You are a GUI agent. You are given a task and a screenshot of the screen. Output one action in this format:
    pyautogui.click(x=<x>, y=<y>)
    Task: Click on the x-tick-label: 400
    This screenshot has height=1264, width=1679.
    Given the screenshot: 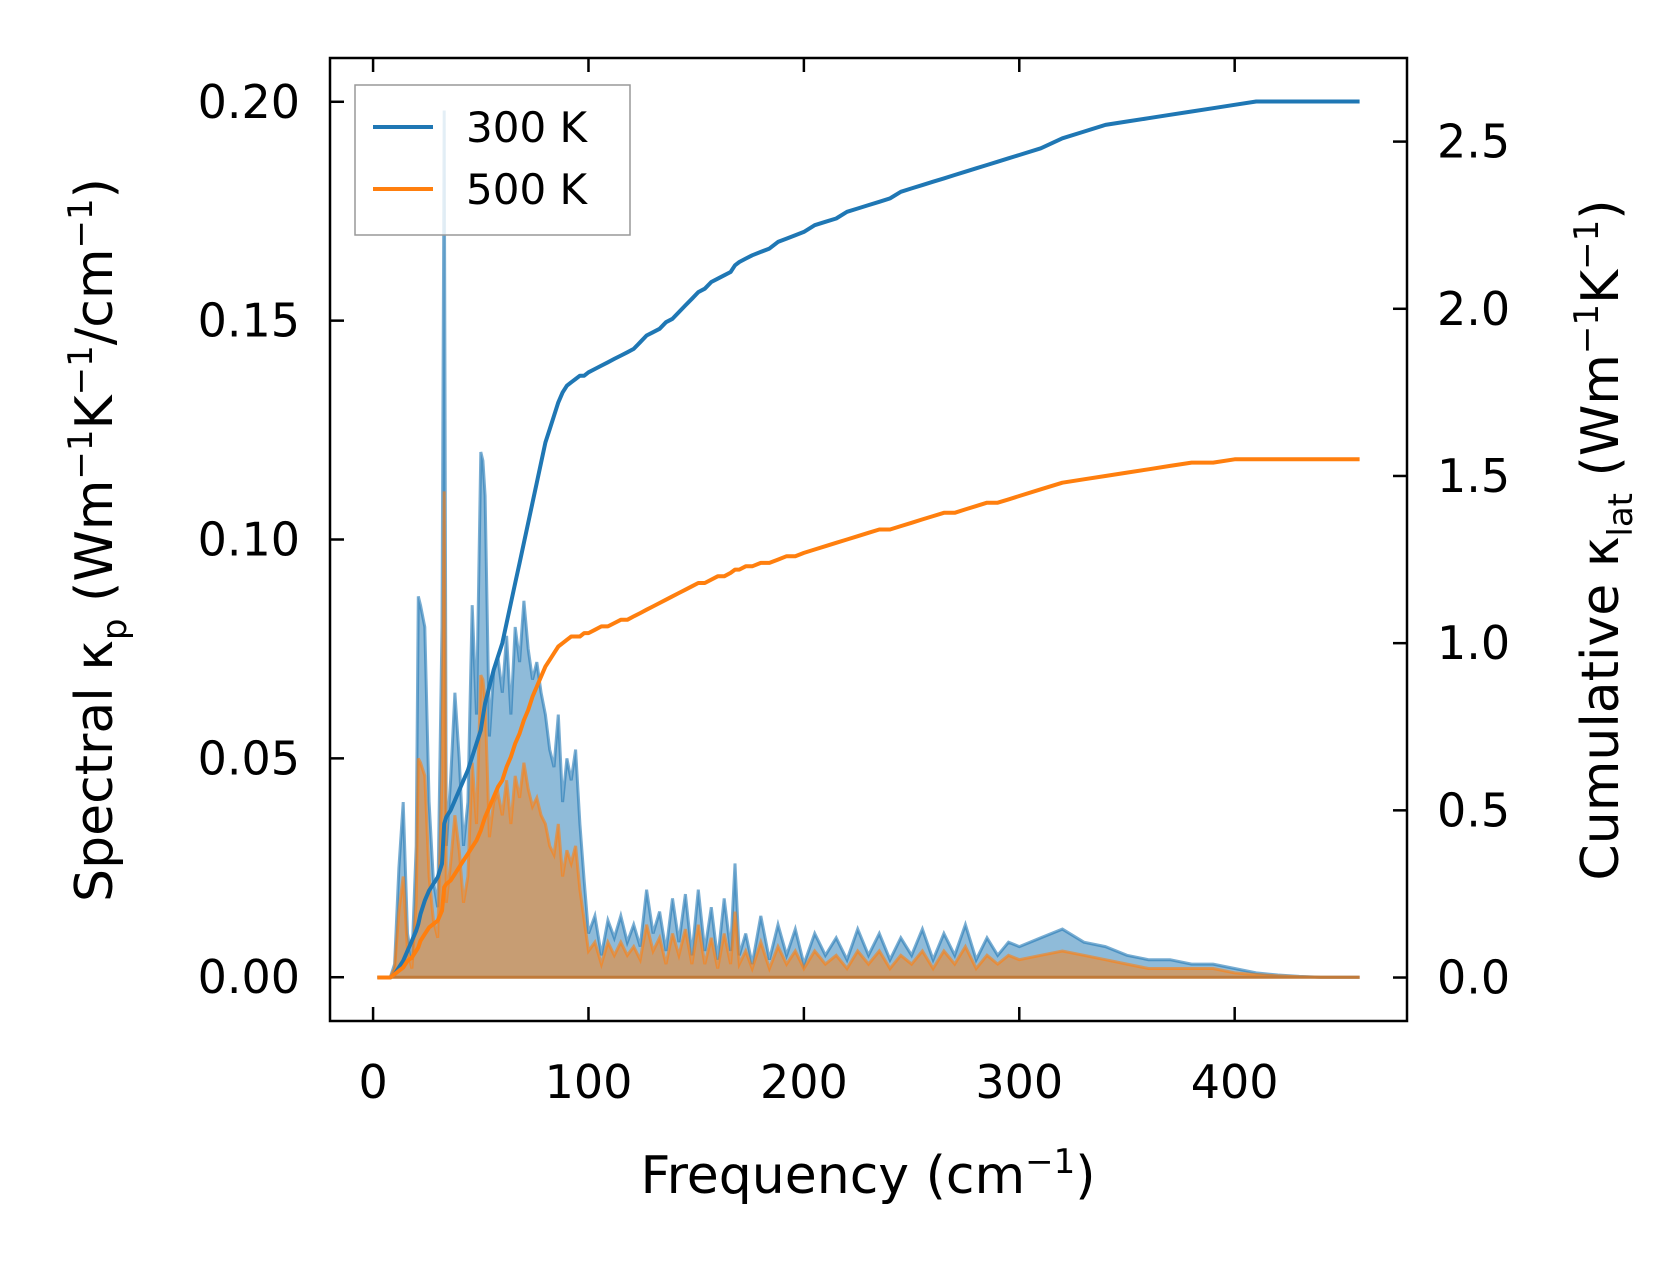 What is the action you would take?
    pyautogui.click(x=1235, y=1082)
    